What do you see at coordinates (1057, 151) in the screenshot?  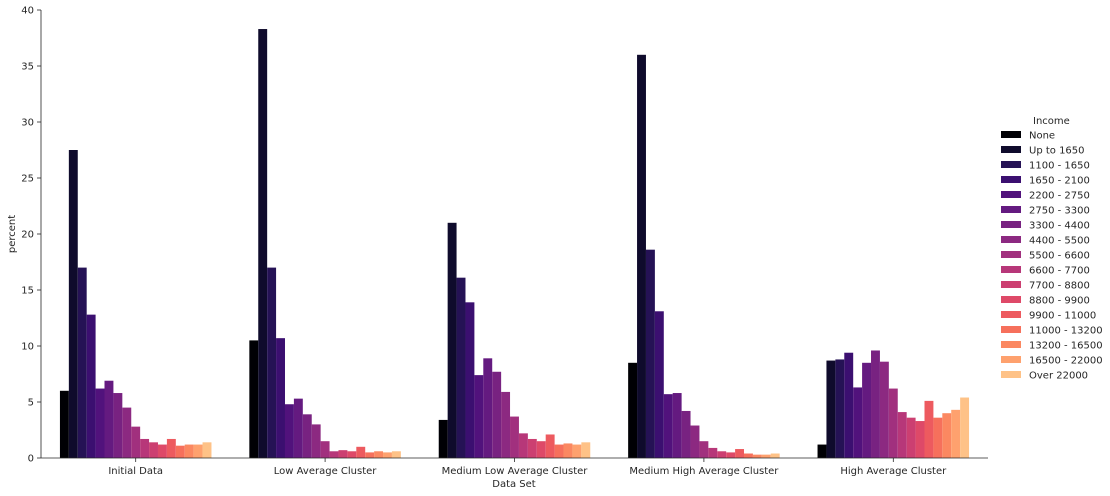 I see `legend-label: Up to 1650` at bounding box center [1057, 151].